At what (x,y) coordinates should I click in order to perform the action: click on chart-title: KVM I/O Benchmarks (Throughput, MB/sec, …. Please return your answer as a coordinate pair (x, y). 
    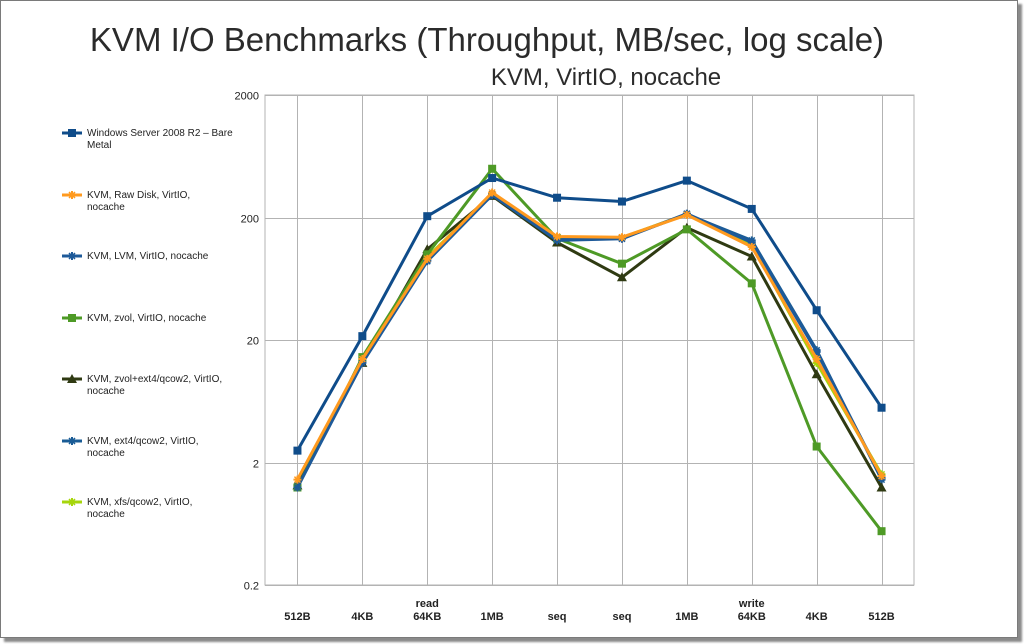
    Looking at the image, I should click on (487, 39).